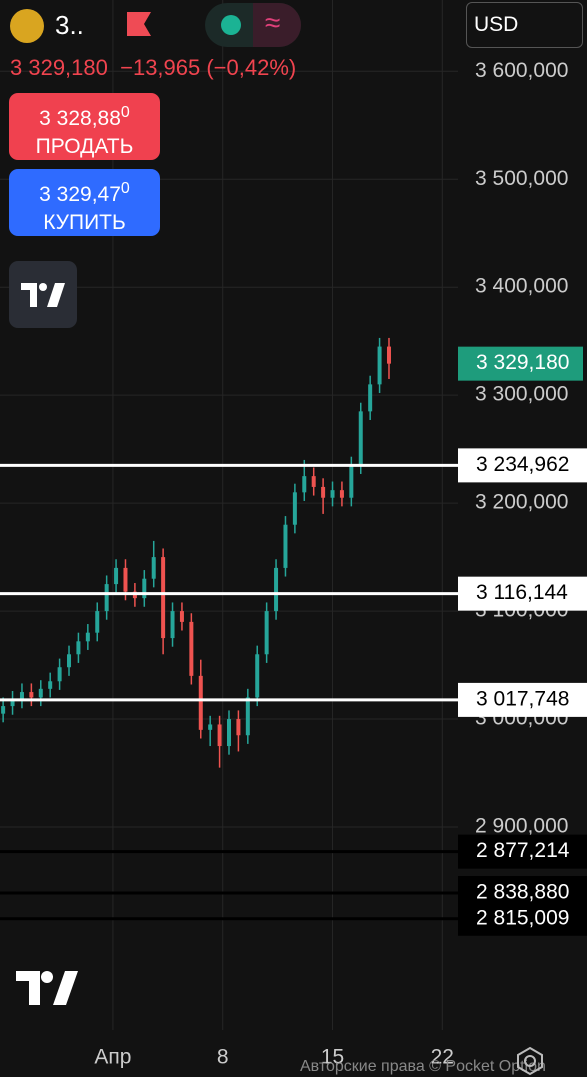 The height and width of the screenshot is (1077, 587). I want to click on price-level-label: 3 116,144, so click(522, 592).